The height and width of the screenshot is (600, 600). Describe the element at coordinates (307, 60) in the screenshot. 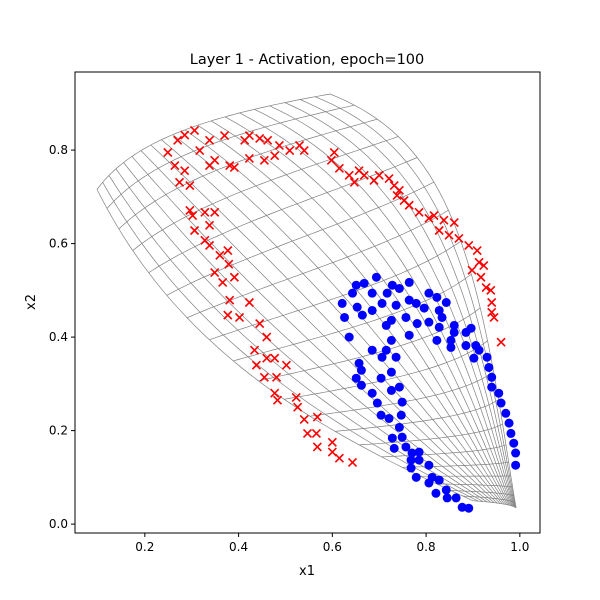

I see `chart-title: Layer 1 - Activation, epoch=100` at that location.